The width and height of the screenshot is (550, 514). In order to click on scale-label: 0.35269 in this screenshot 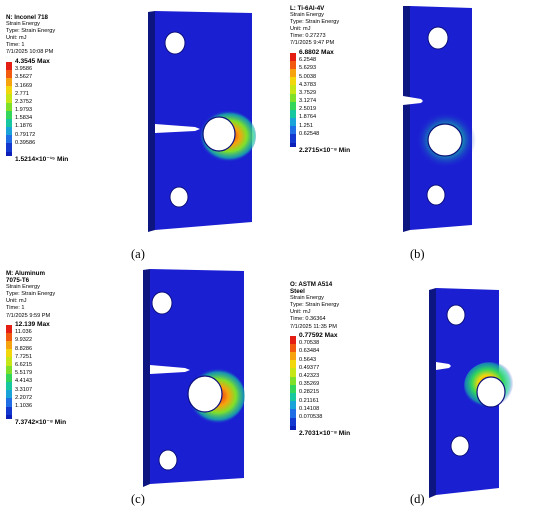, I will do `click(309, 384)`.